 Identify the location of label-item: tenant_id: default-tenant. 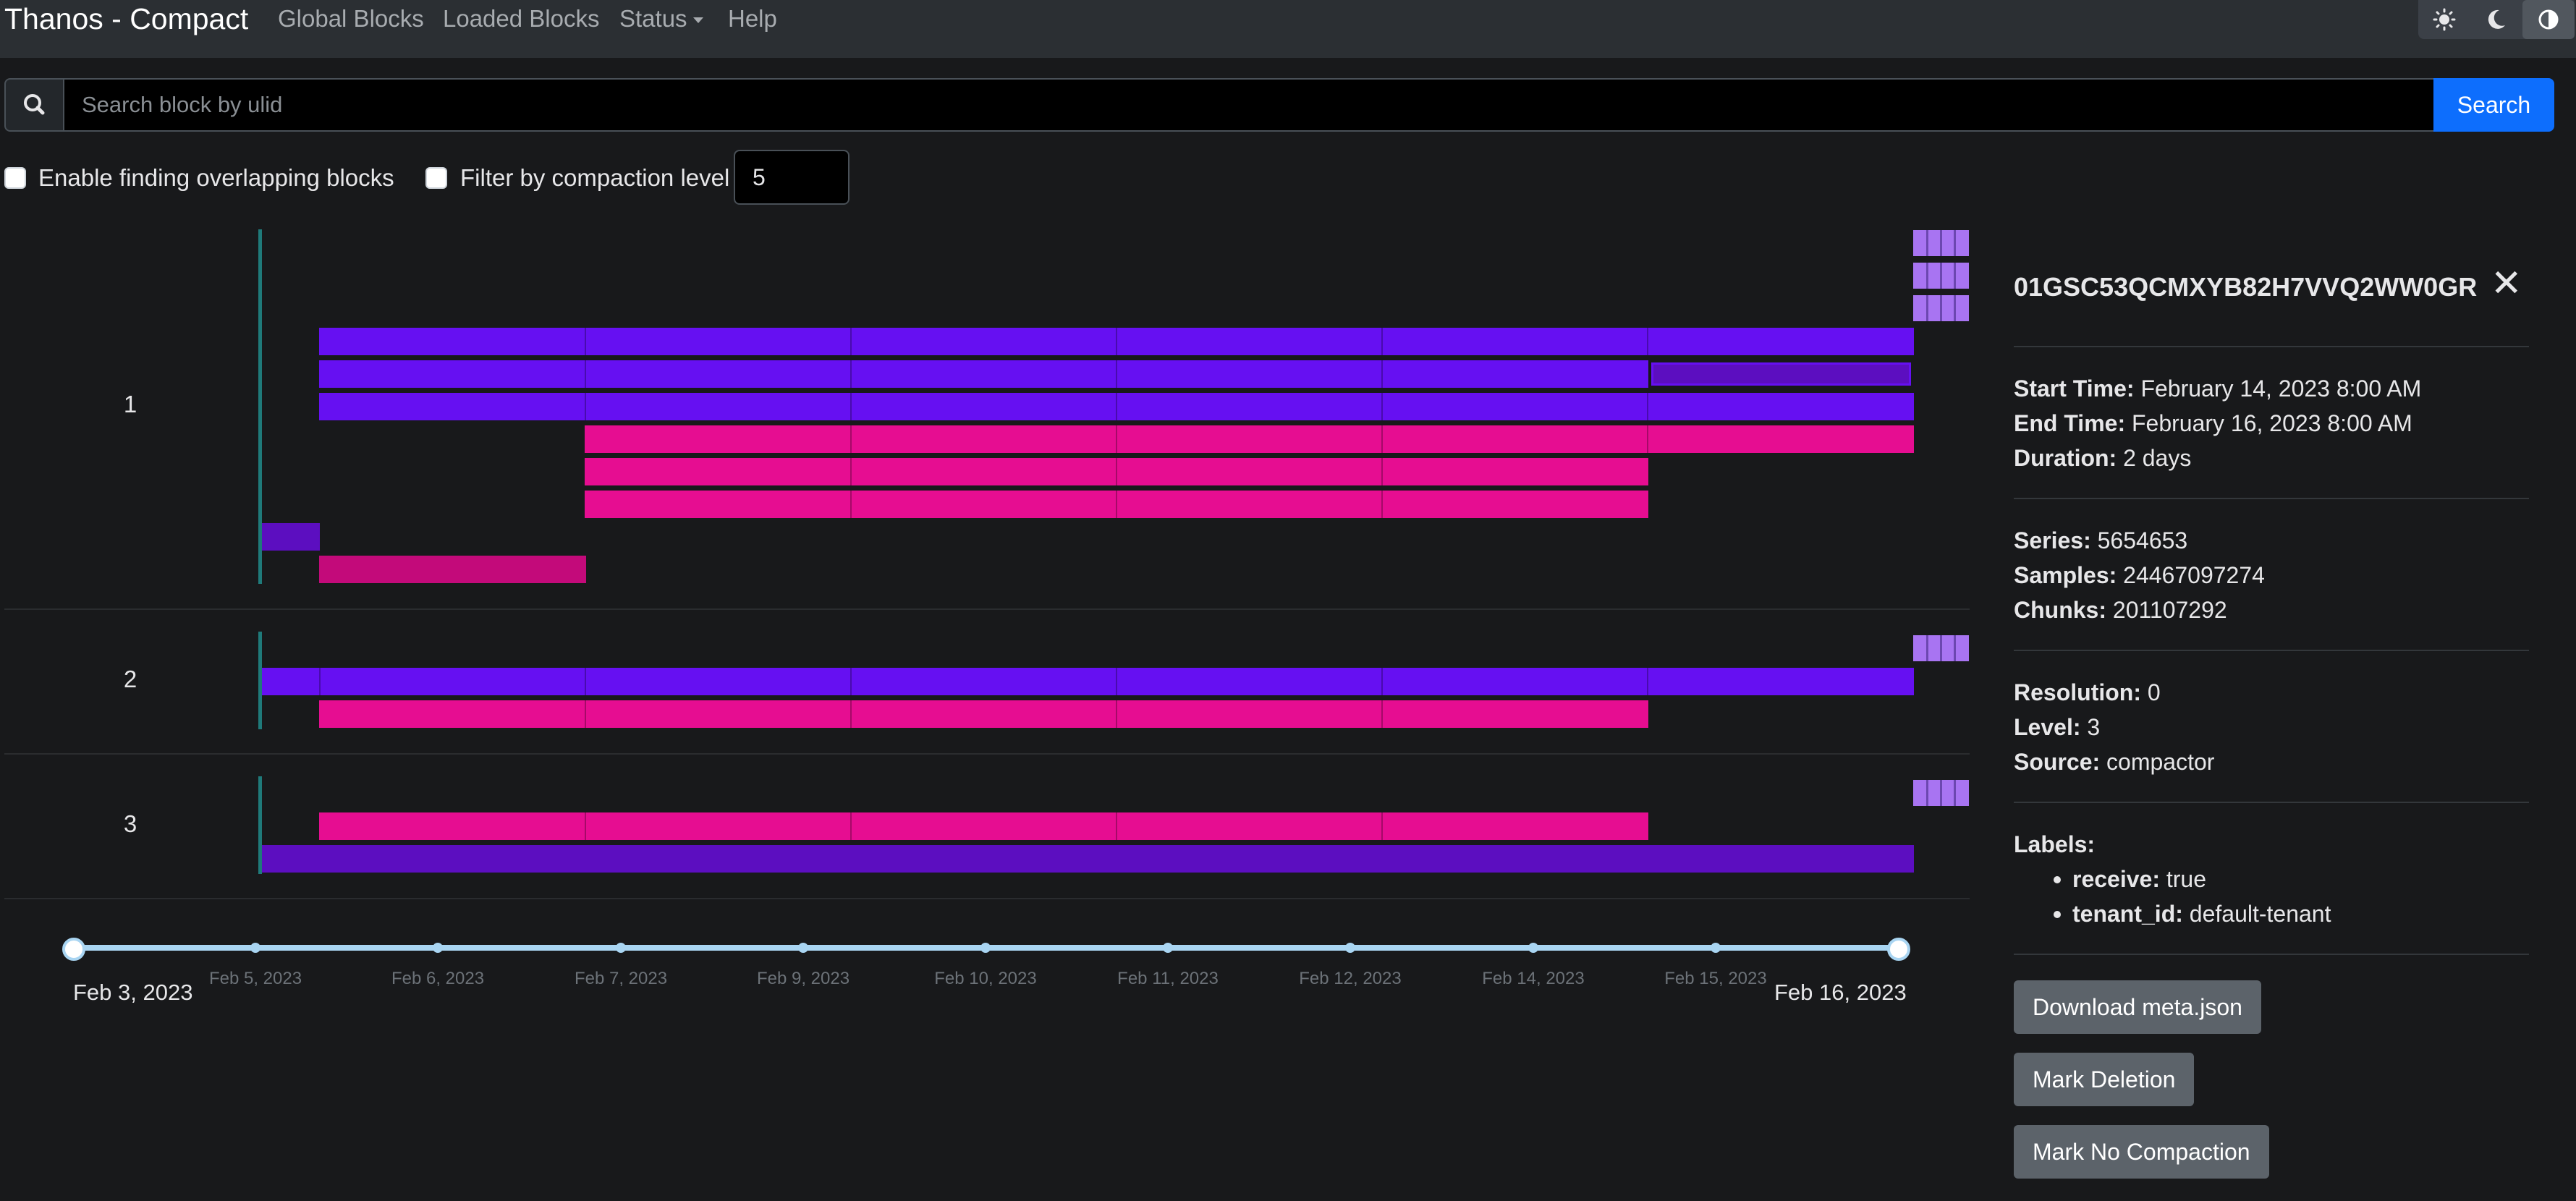
(2201, 914).